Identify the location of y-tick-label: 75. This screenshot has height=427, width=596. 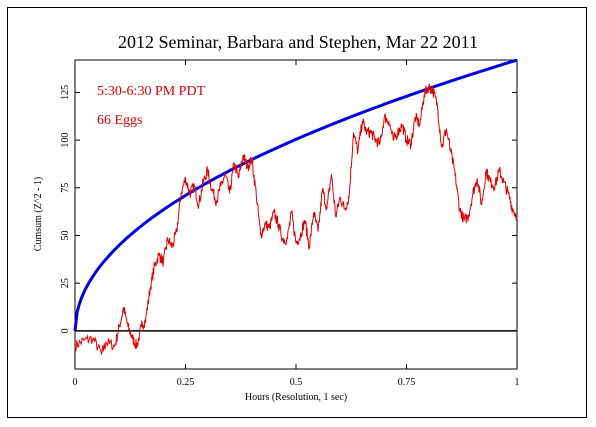
(65, 188).